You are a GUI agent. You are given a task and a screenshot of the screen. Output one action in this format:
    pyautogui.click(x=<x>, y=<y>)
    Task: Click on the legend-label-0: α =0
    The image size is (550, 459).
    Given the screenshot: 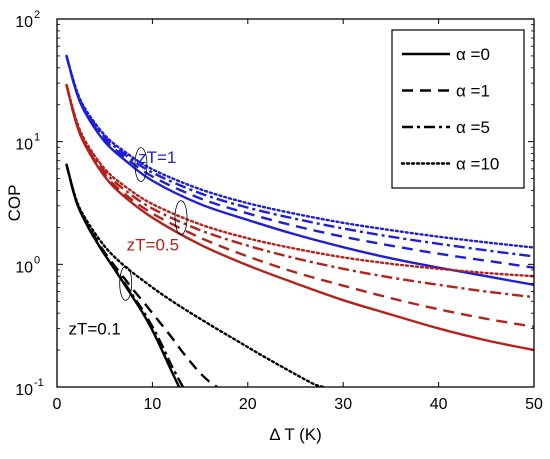 What is the action you would take?
    pyautogui.click(x=473, y=54)
    